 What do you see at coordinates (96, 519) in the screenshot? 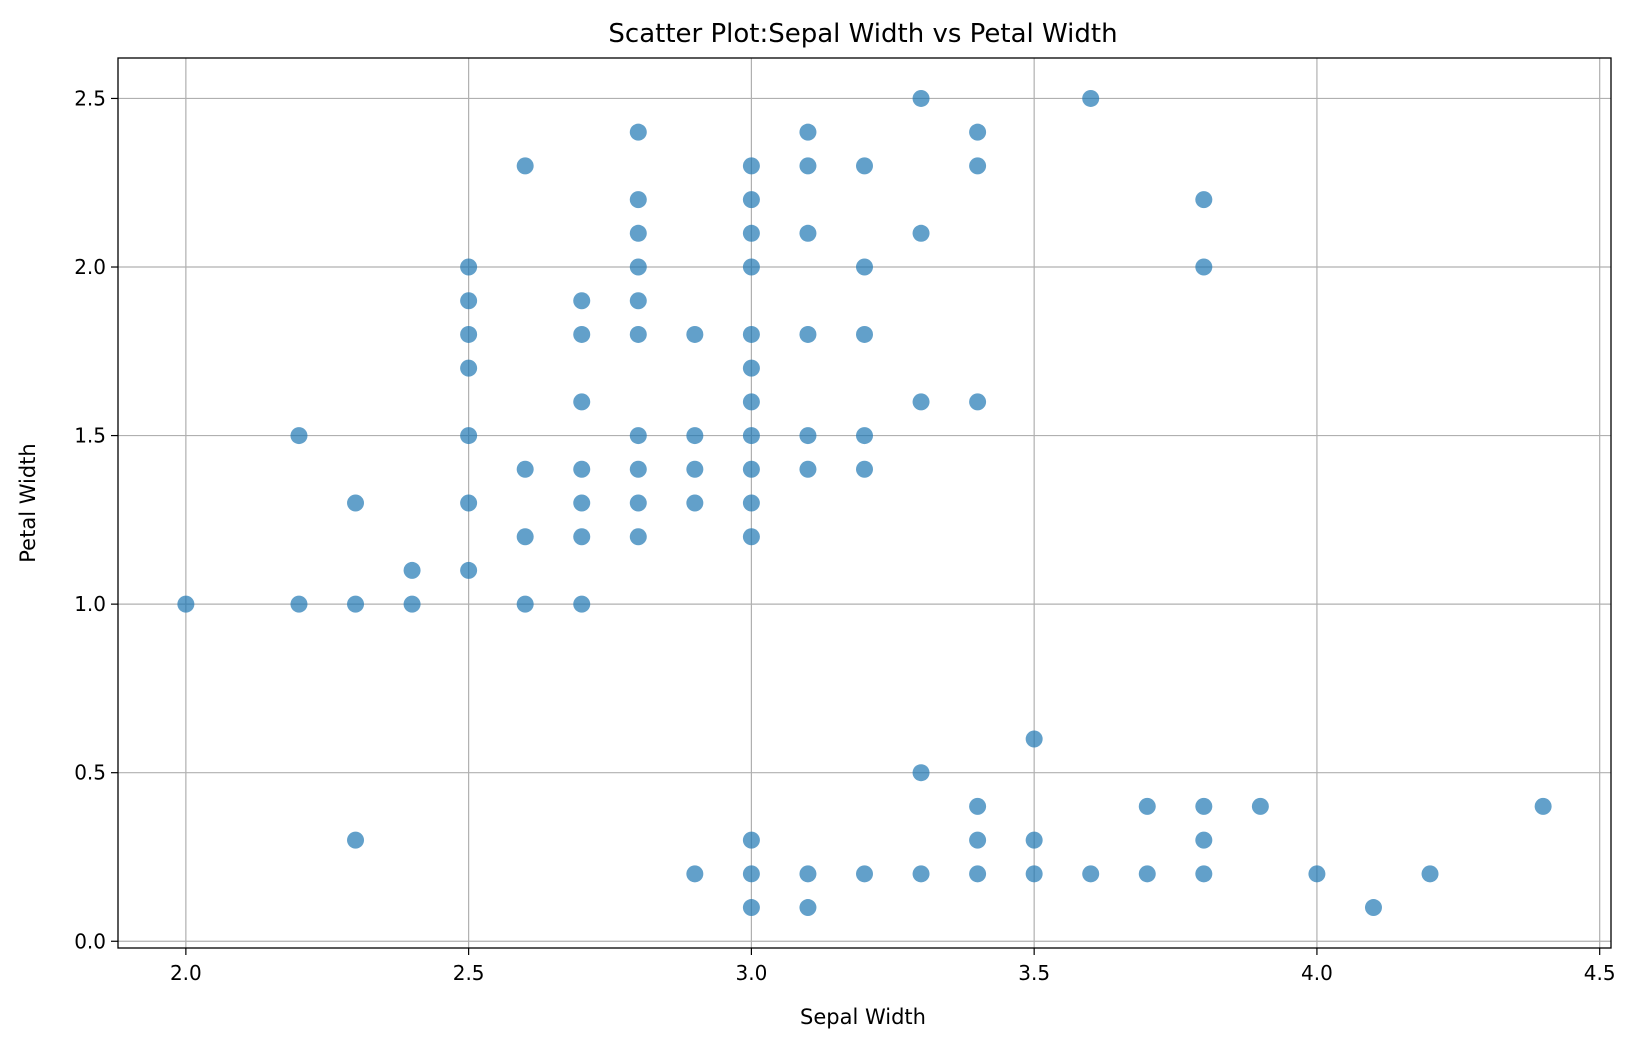
I see `y-axis-ticks: 0.0 0.5 1.0 1.5 2.0 2.5` at bounding box center [96, 519].